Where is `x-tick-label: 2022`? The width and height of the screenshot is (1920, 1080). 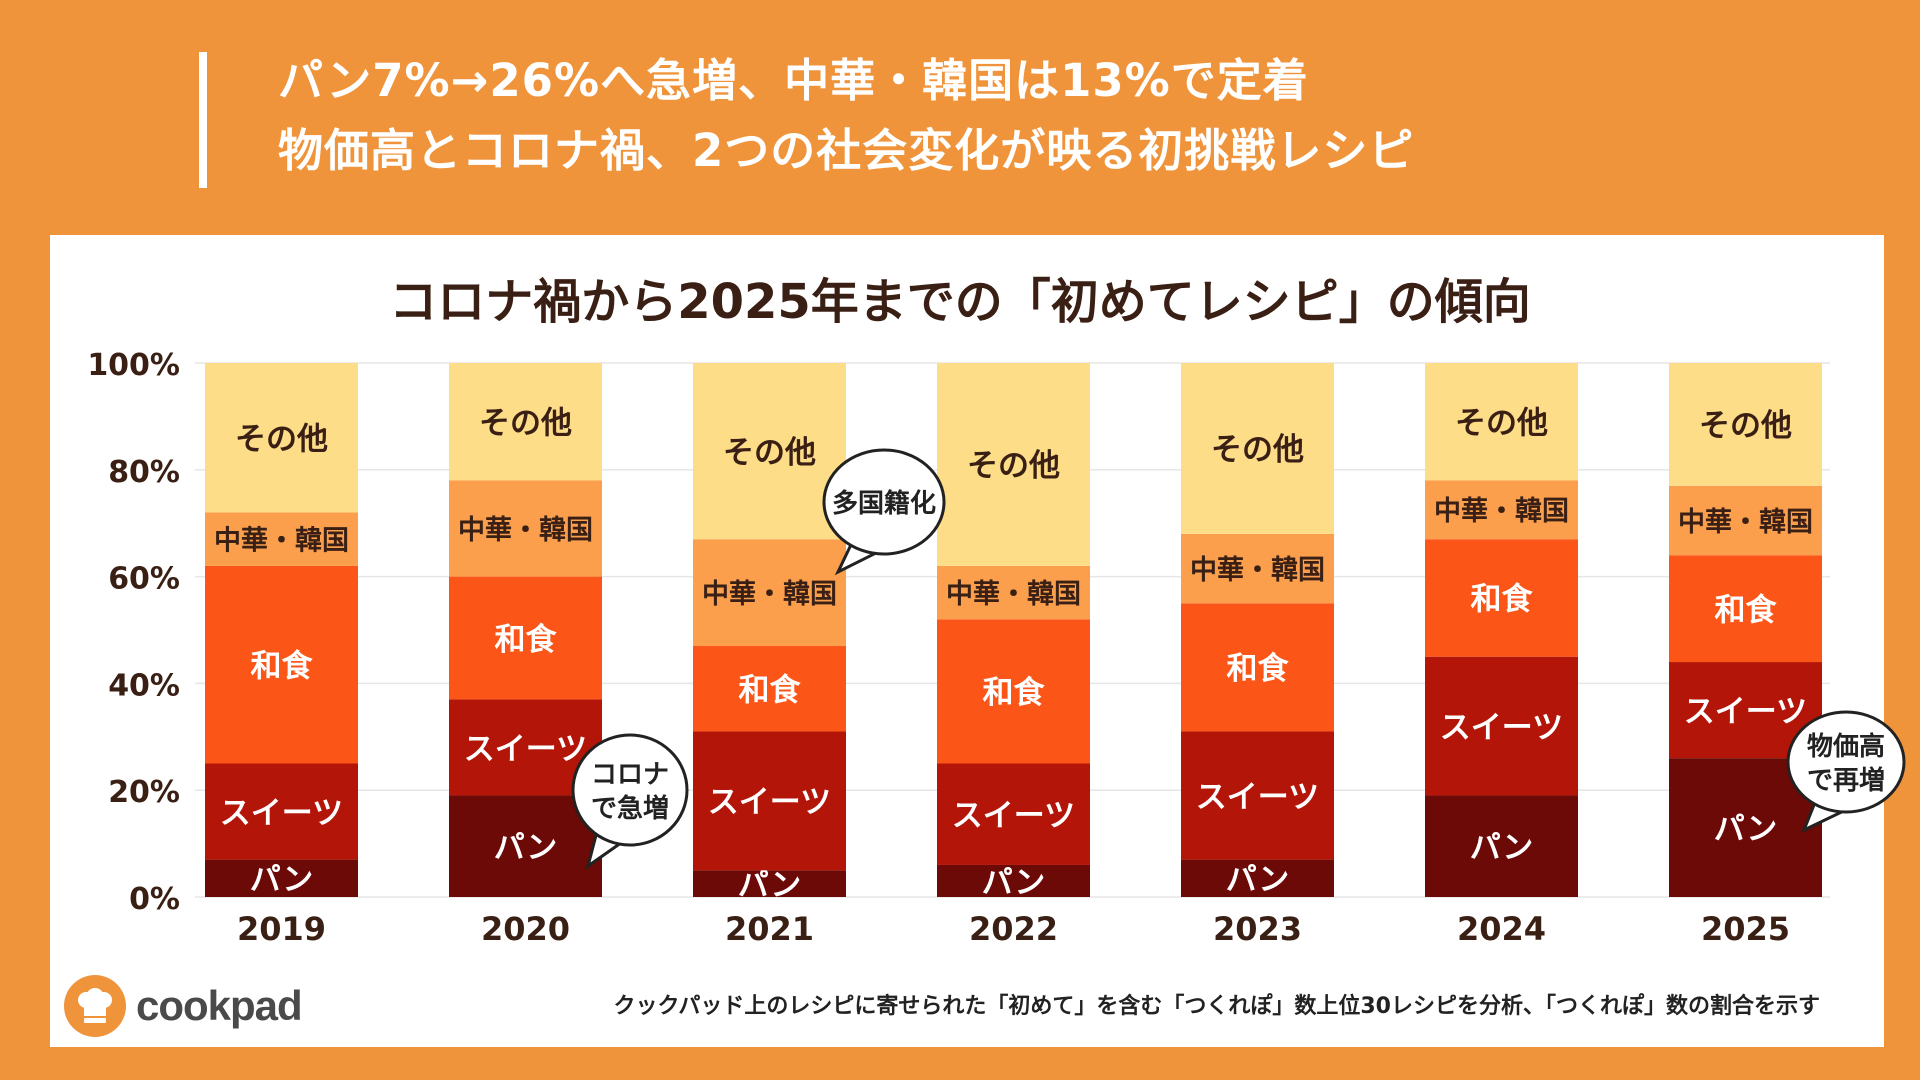
x-tick-label: 2022 is located at coordinates (1013, 929).